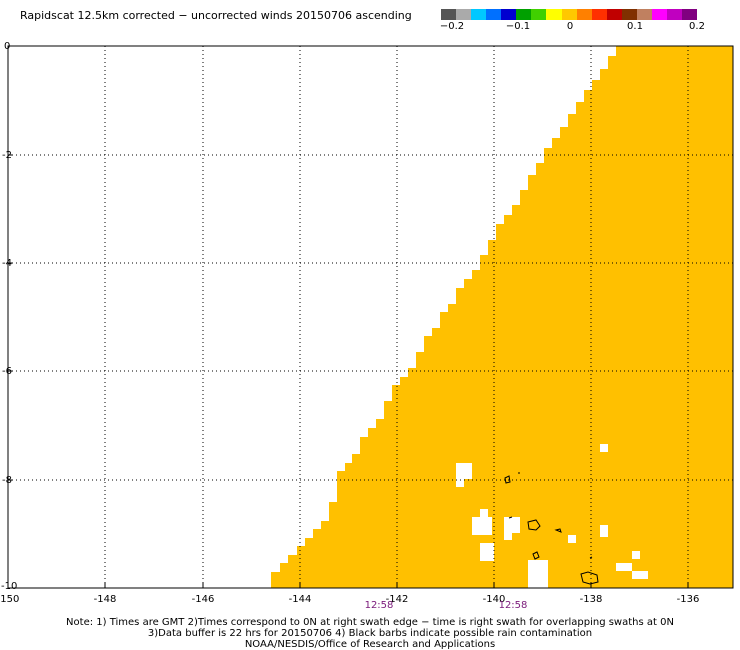 This screenshot has height=650, width=740. I want to click on y-tick-label-m10: -10, so click(9, 586).